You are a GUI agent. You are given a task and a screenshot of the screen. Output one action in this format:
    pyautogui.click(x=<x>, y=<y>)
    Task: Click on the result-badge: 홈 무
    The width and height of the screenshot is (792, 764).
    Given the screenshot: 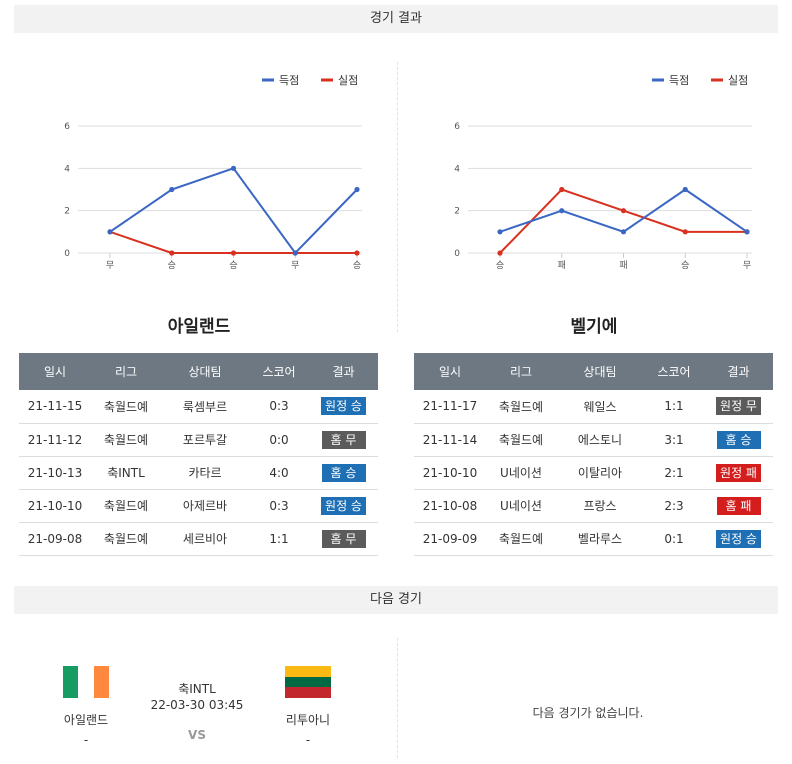 What is the action you would take?
    pyautogui.click(x=343, y=538)
    